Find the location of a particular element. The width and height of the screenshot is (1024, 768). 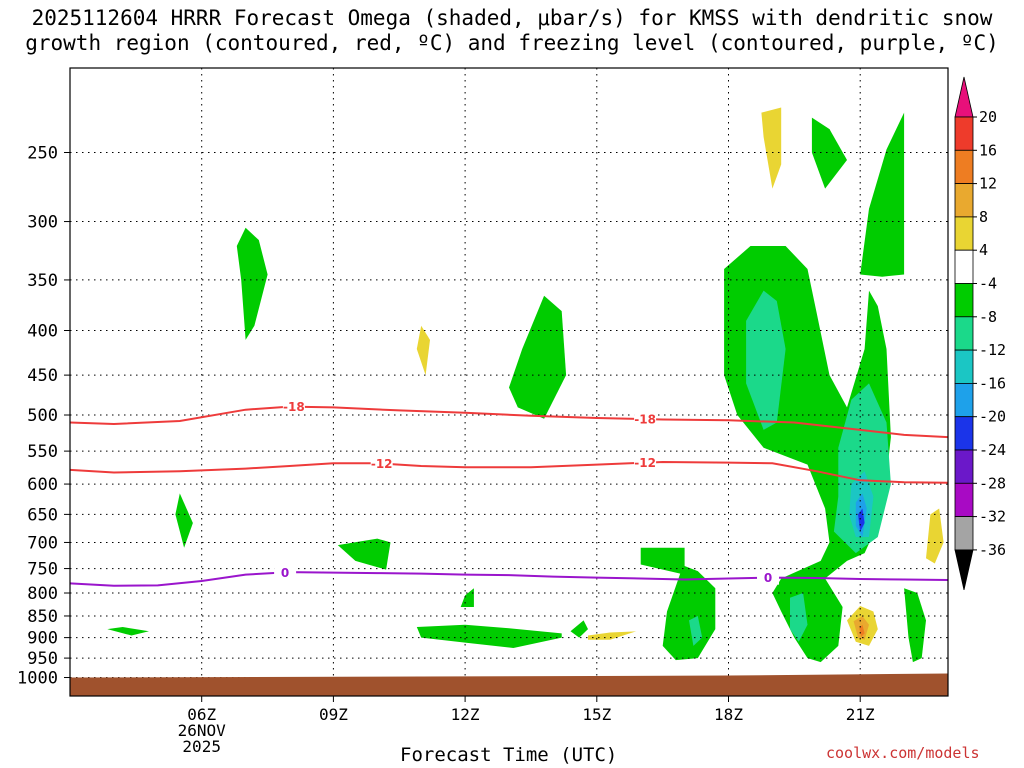

x-tick-date: 26NOV is located at coordinates (202, 730).